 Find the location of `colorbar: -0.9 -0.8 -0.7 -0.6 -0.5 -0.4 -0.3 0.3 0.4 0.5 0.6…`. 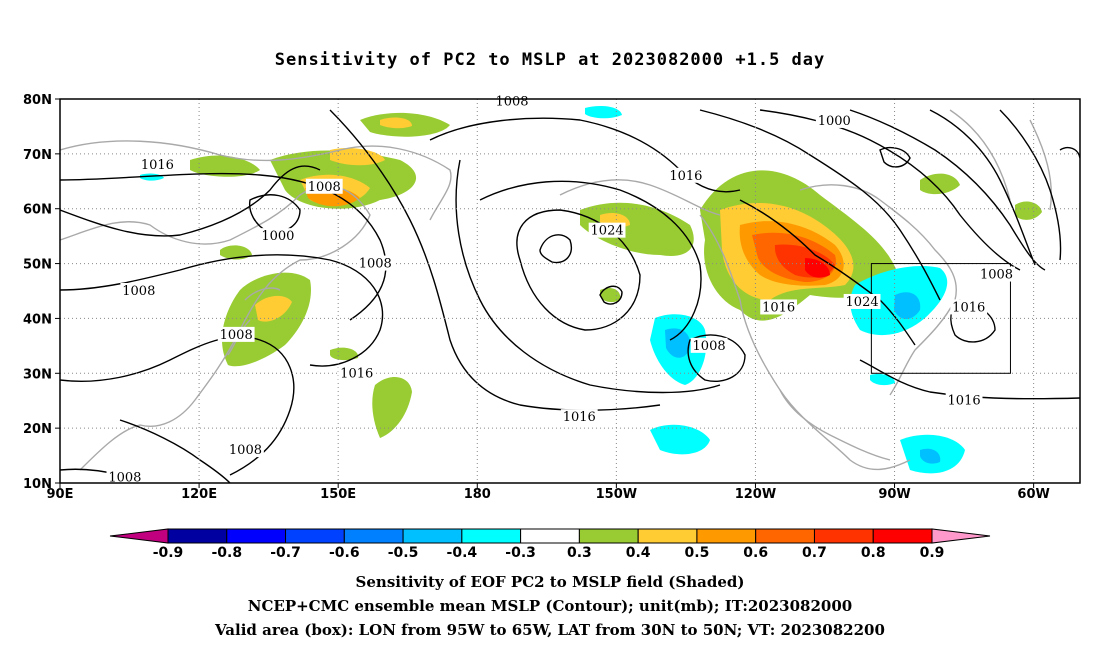

colorbar: -0.9 -0.8 -0.7 -0.6 -0.5 -0.4 -0.3 0.3 0.4 0.5 0.6… is located at coordinates (550, 544).